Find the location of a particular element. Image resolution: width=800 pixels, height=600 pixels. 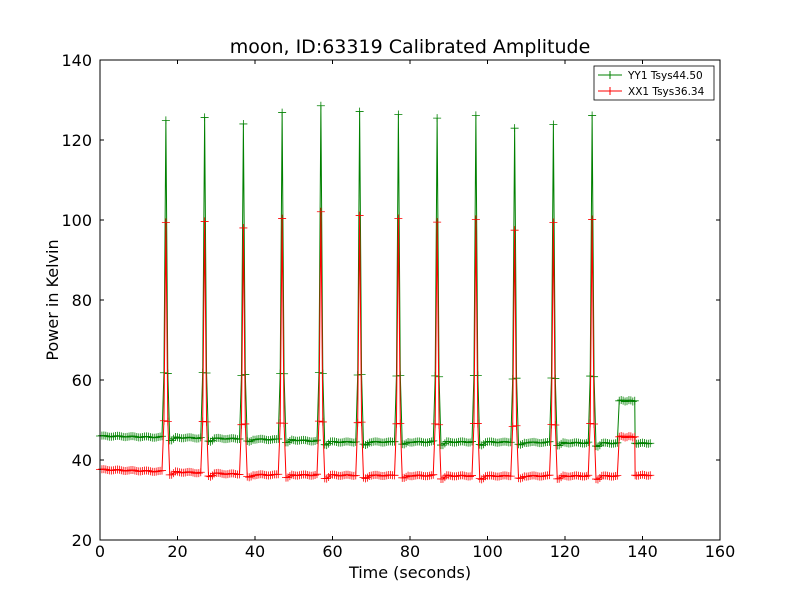

x-tick-label: 20 is located at coordinates (177, 551).